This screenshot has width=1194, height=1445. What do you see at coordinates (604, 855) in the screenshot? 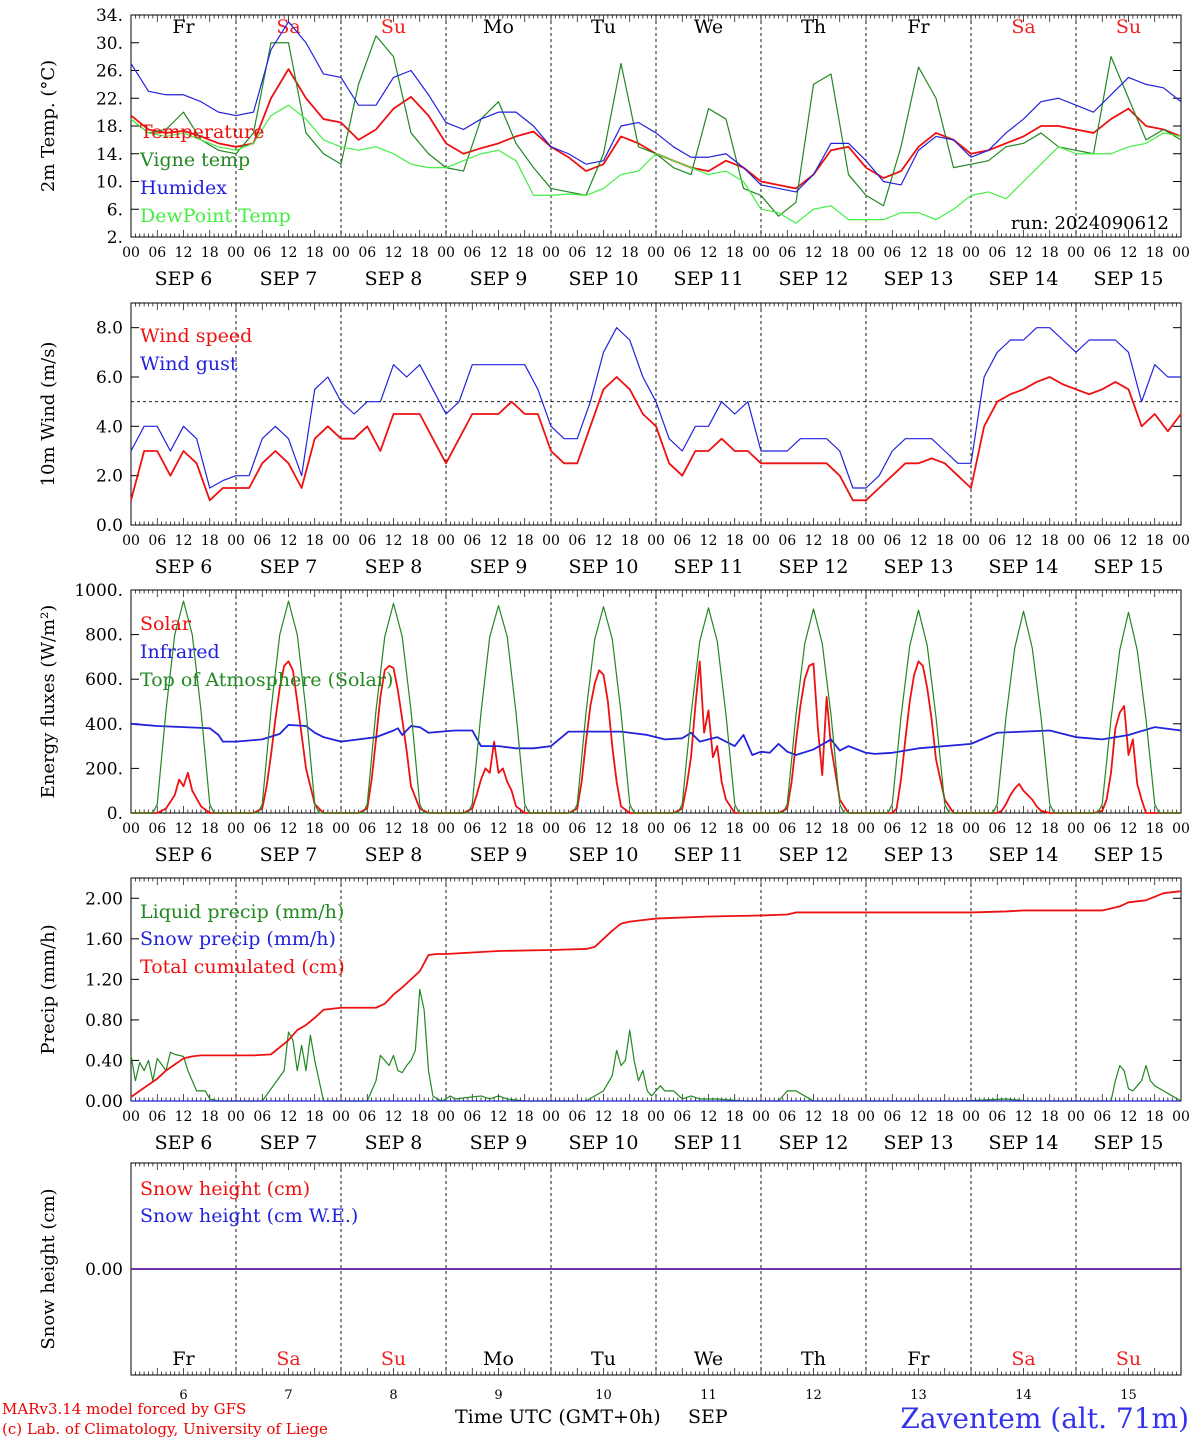
I see `date-label: SEP 10` at bounding box center [604, 855].